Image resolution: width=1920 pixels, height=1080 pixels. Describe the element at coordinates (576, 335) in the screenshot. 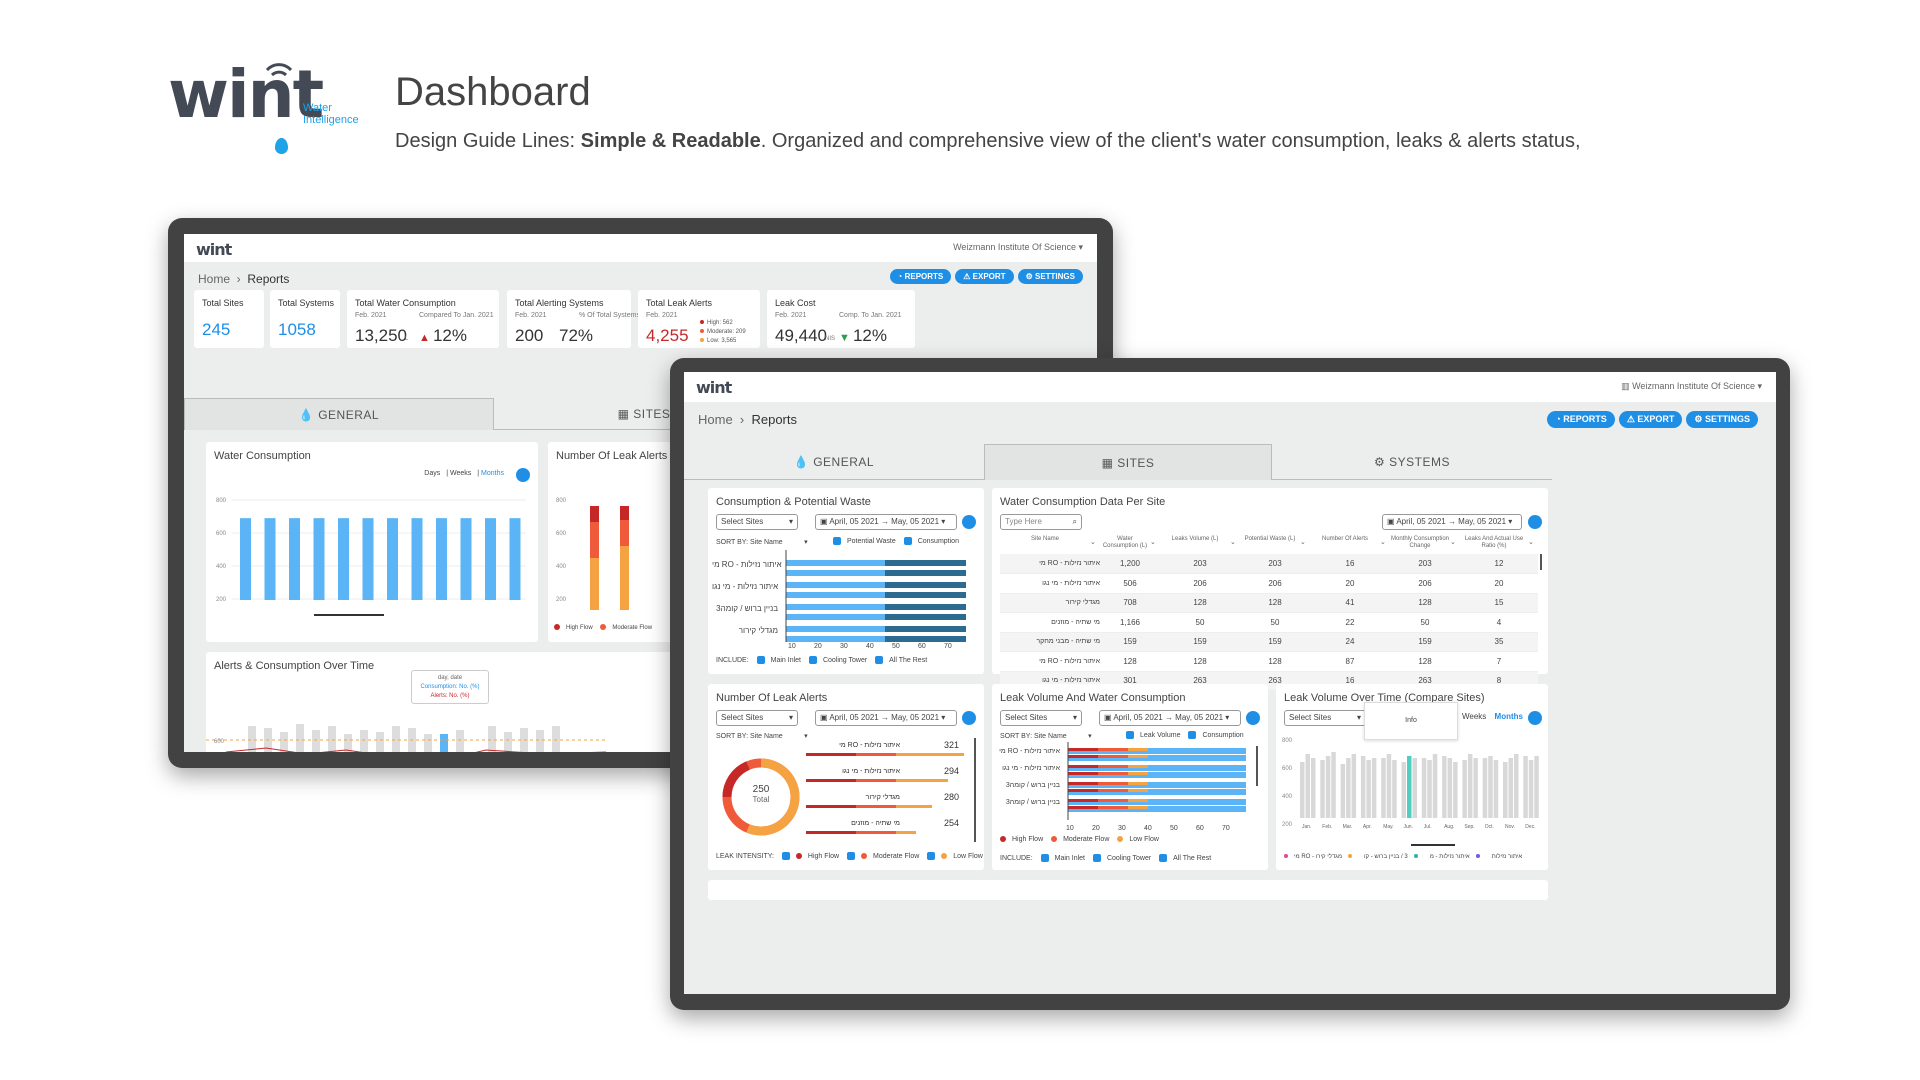

I see `kpi-percent: 72%` at that location.